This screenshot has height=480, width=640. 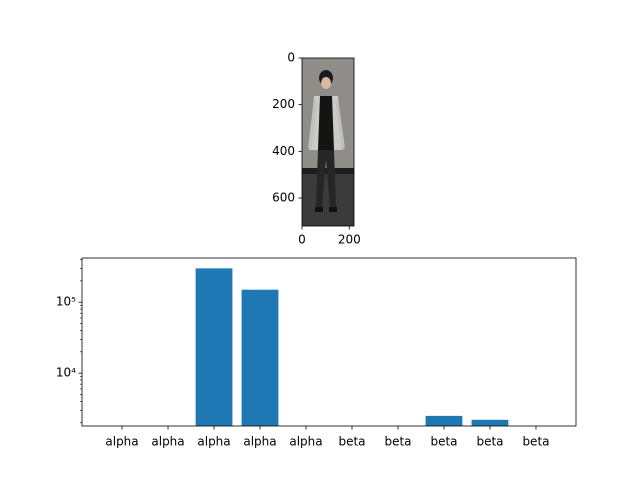 What do you see at coordinates (283, 151) in the screenshot?
I see `y-tick-label: 400` at bounding box center [283, 151].